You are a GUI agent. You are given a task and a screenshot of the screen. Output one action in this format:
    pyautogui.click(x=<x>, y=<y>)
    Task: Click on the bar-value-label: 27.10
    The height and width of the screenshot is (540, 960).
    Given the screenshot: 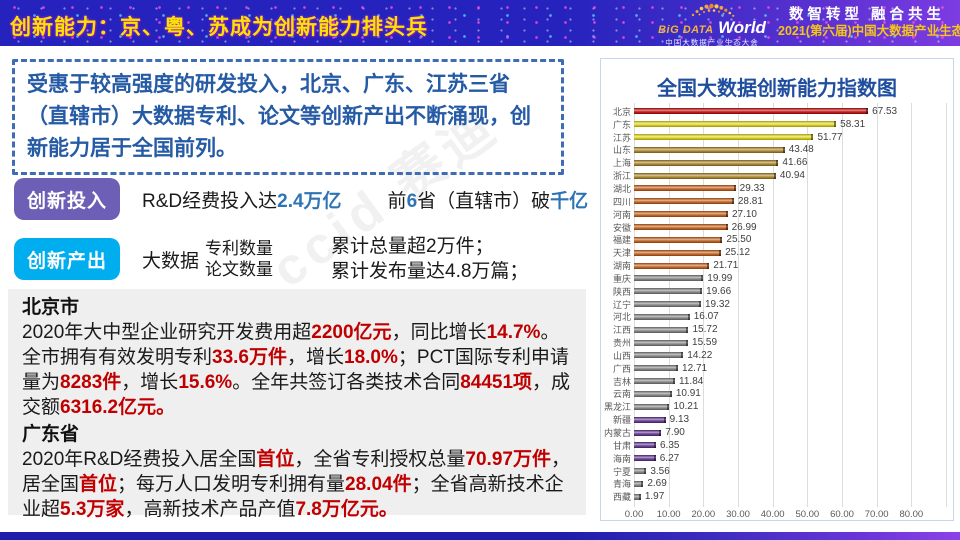 What is the action you would take?
    pyautogui.click(x=744, y=214)
    